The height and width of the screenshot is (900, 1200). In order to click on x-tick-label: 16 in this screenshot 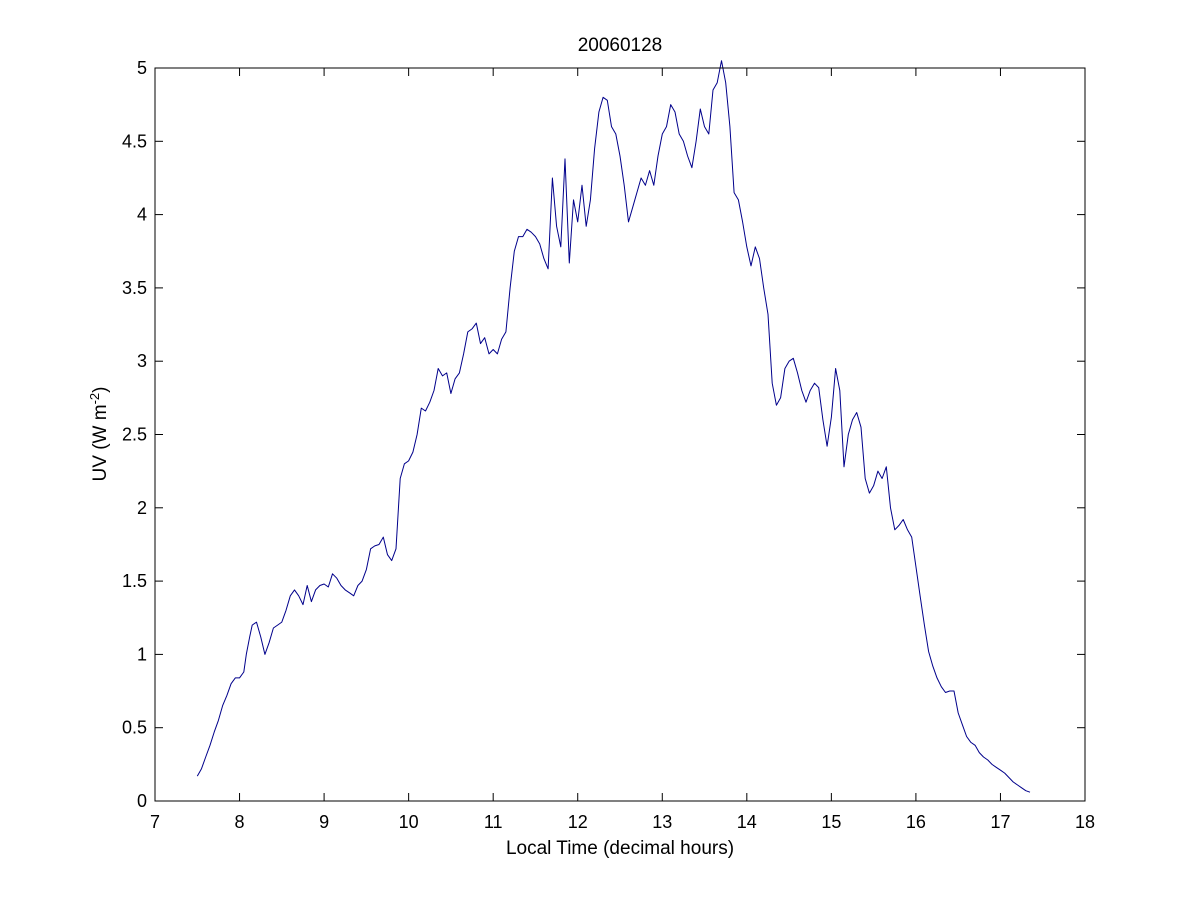, I will do `click(916, 822)`.